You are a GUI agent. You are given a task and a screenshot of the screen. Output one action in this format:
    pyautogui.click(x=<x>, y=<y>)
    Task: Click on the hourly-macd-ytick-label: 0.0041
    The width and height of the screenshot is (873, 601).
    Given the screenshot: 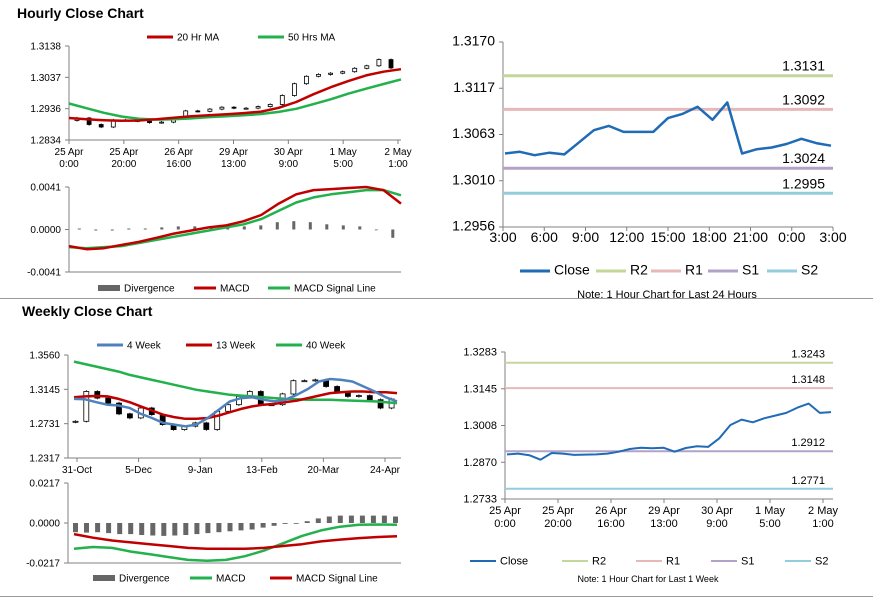 What is the action you would take?
    pyautogui.click(x=45, y=188)
    